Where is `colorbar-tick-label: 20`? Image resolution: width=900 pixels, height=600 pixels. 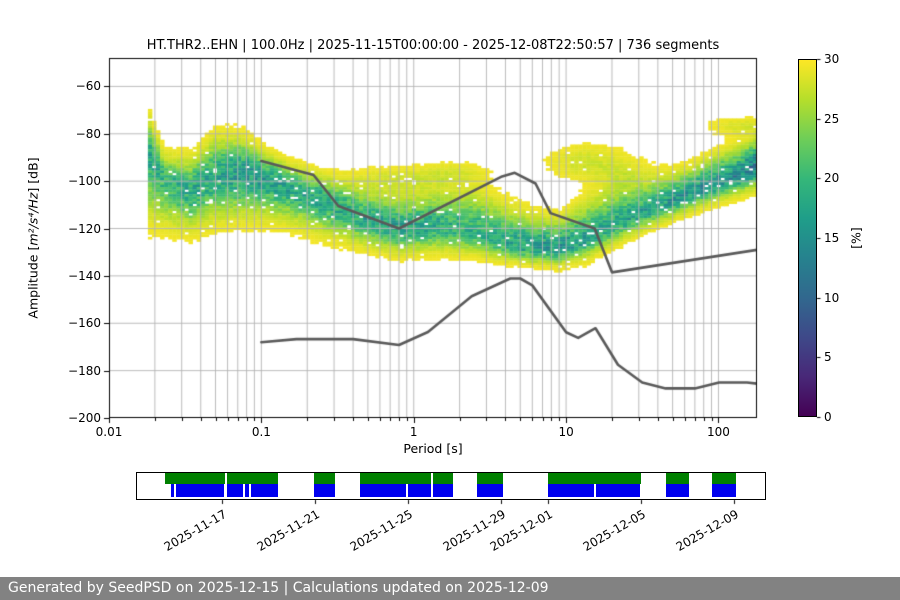
colorbar-tick-label: 20 is located at coordinates (832, 178).